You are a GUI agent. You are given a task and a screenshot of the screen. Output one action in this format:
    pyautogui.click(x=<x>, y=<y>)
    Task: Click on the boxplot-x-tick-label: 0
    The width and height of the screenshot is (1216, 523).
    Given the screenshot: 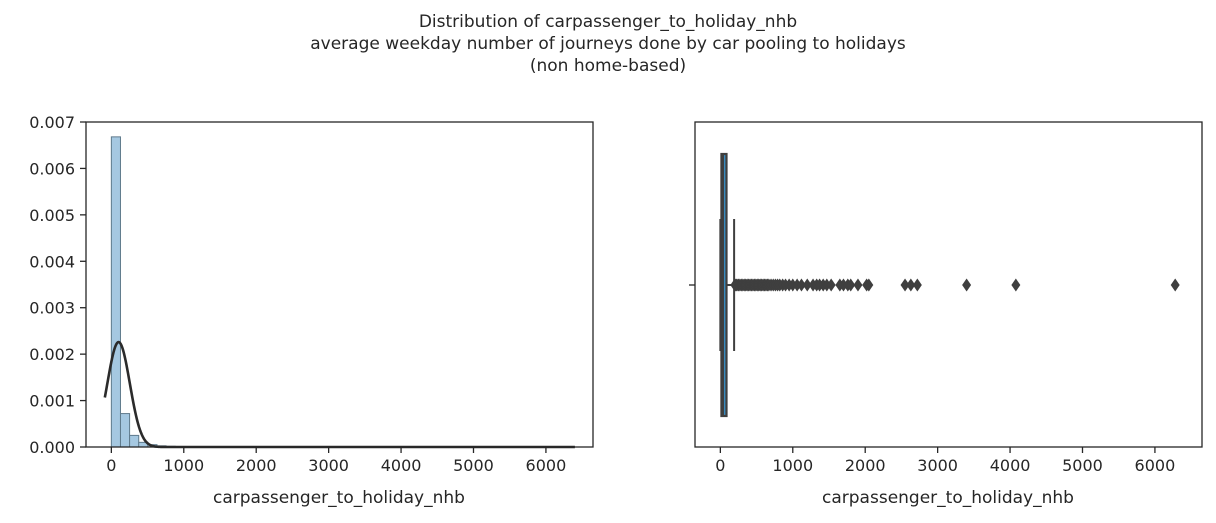 What is the action you would take?
    pyautogui.click(x=720, y=465)
    